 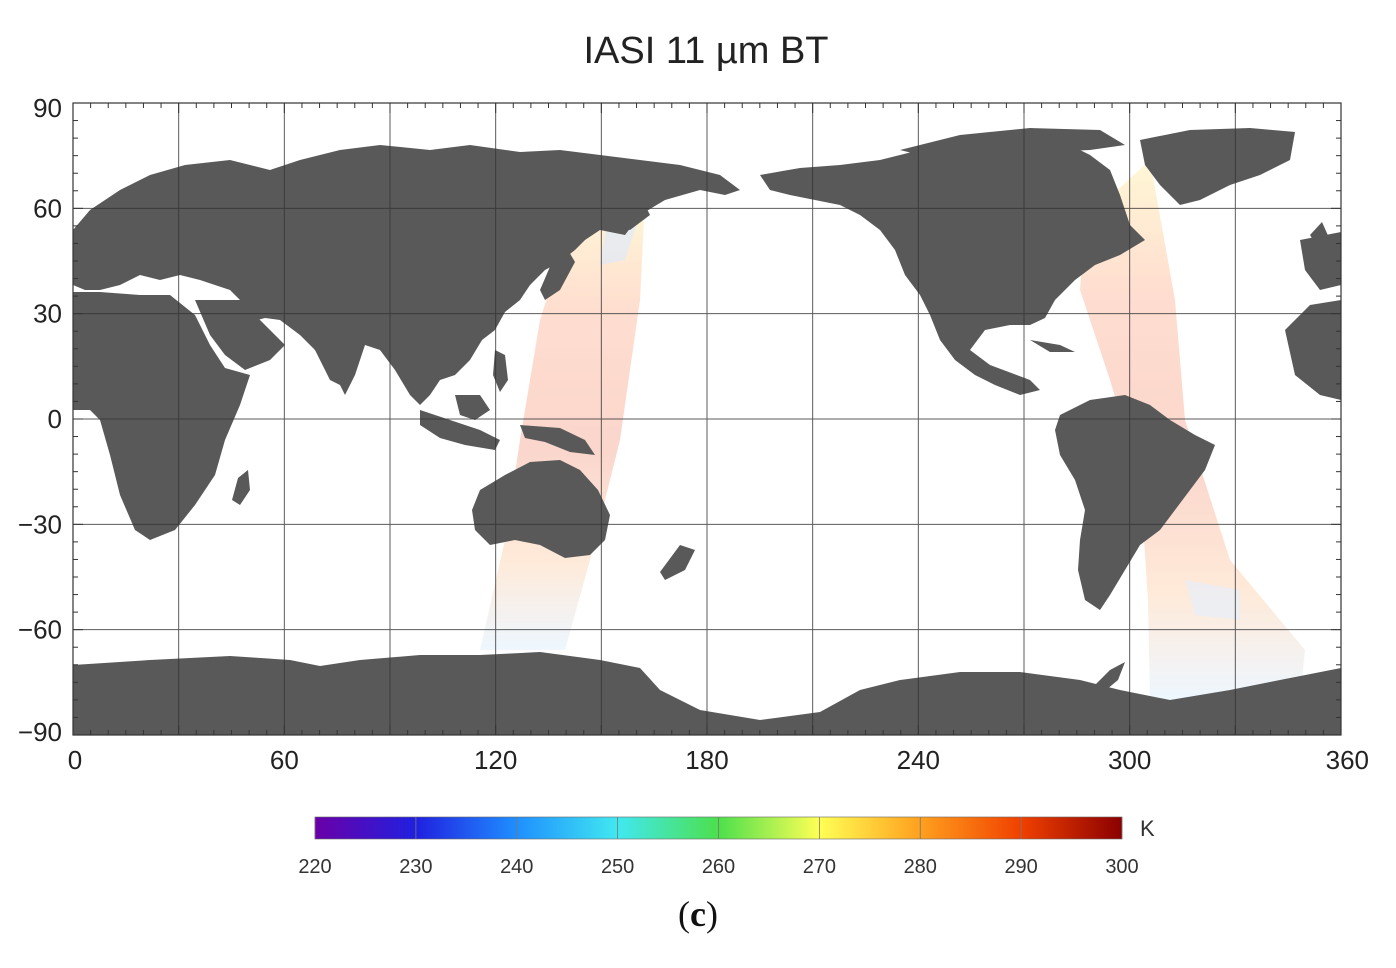 What do you see at coordinates (718, 828) in the screenshot?
I see `colorbar-ticks` at bounding box center [718, 828].